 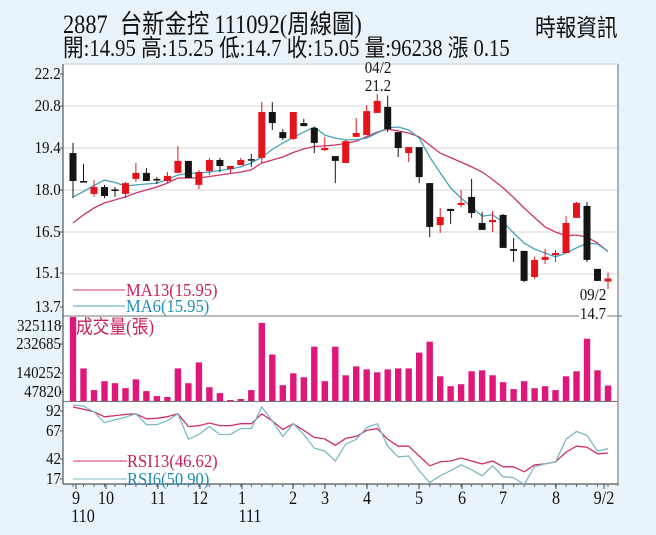 I want to click on price-axis-label: 22.2, so click(x=47, y=73).